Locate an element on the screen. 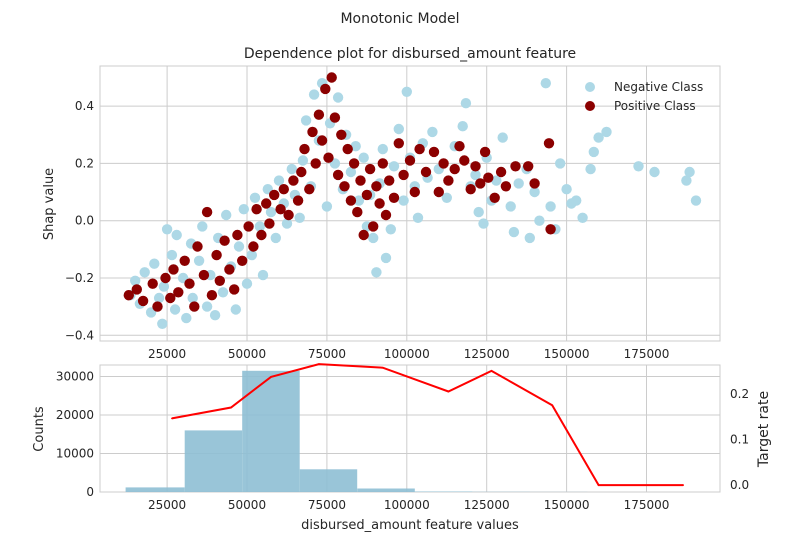 The width and height of the screenshot is (800, 550). target-rate-points is located at coordinates (427, 424).